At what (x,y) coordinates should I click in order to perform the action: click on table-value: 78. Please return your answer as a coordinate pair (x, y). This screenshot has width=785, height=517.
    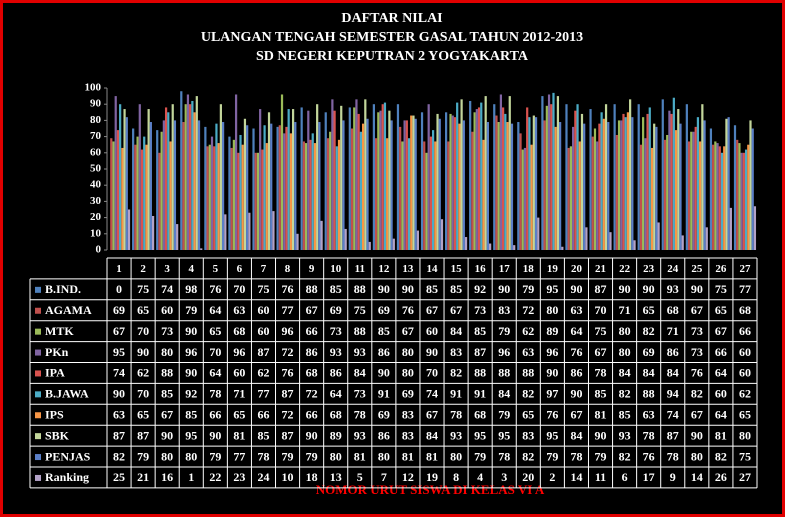
    Looking at the image, I should click on (360, 415).